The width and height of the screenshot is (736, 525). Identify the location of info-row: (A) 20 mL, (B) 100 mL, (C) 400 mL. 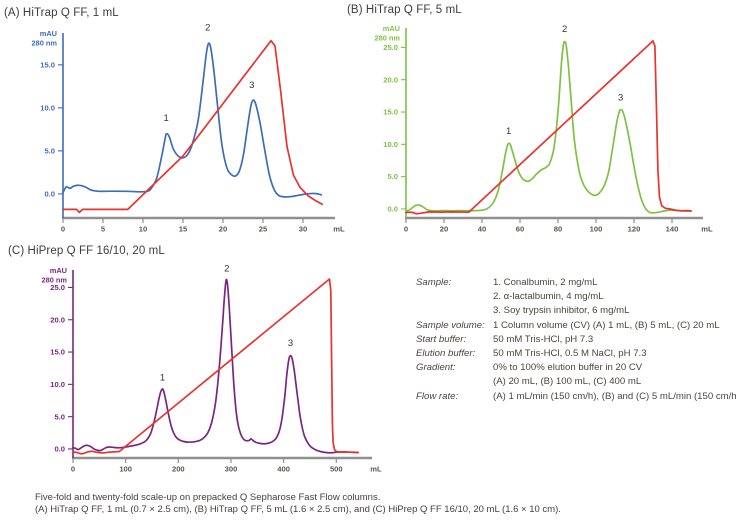
(575, 382).